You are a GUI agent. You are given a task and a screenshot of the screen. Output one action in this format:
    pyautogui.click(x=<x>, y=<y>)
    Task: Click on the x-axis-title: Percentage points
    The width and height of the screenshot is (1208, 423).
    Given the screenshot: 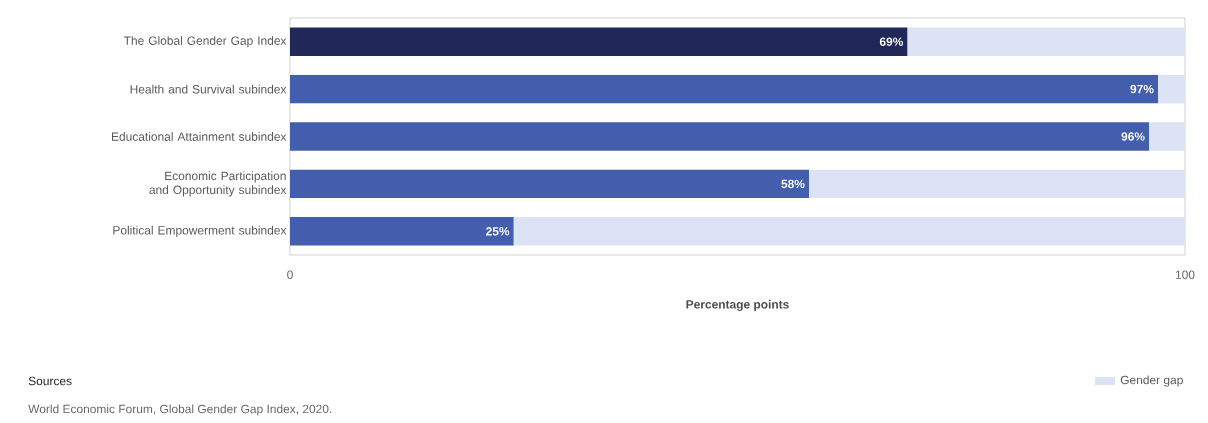 What is the action you would take?
    pyautogui.click(x=737, y=305)
    